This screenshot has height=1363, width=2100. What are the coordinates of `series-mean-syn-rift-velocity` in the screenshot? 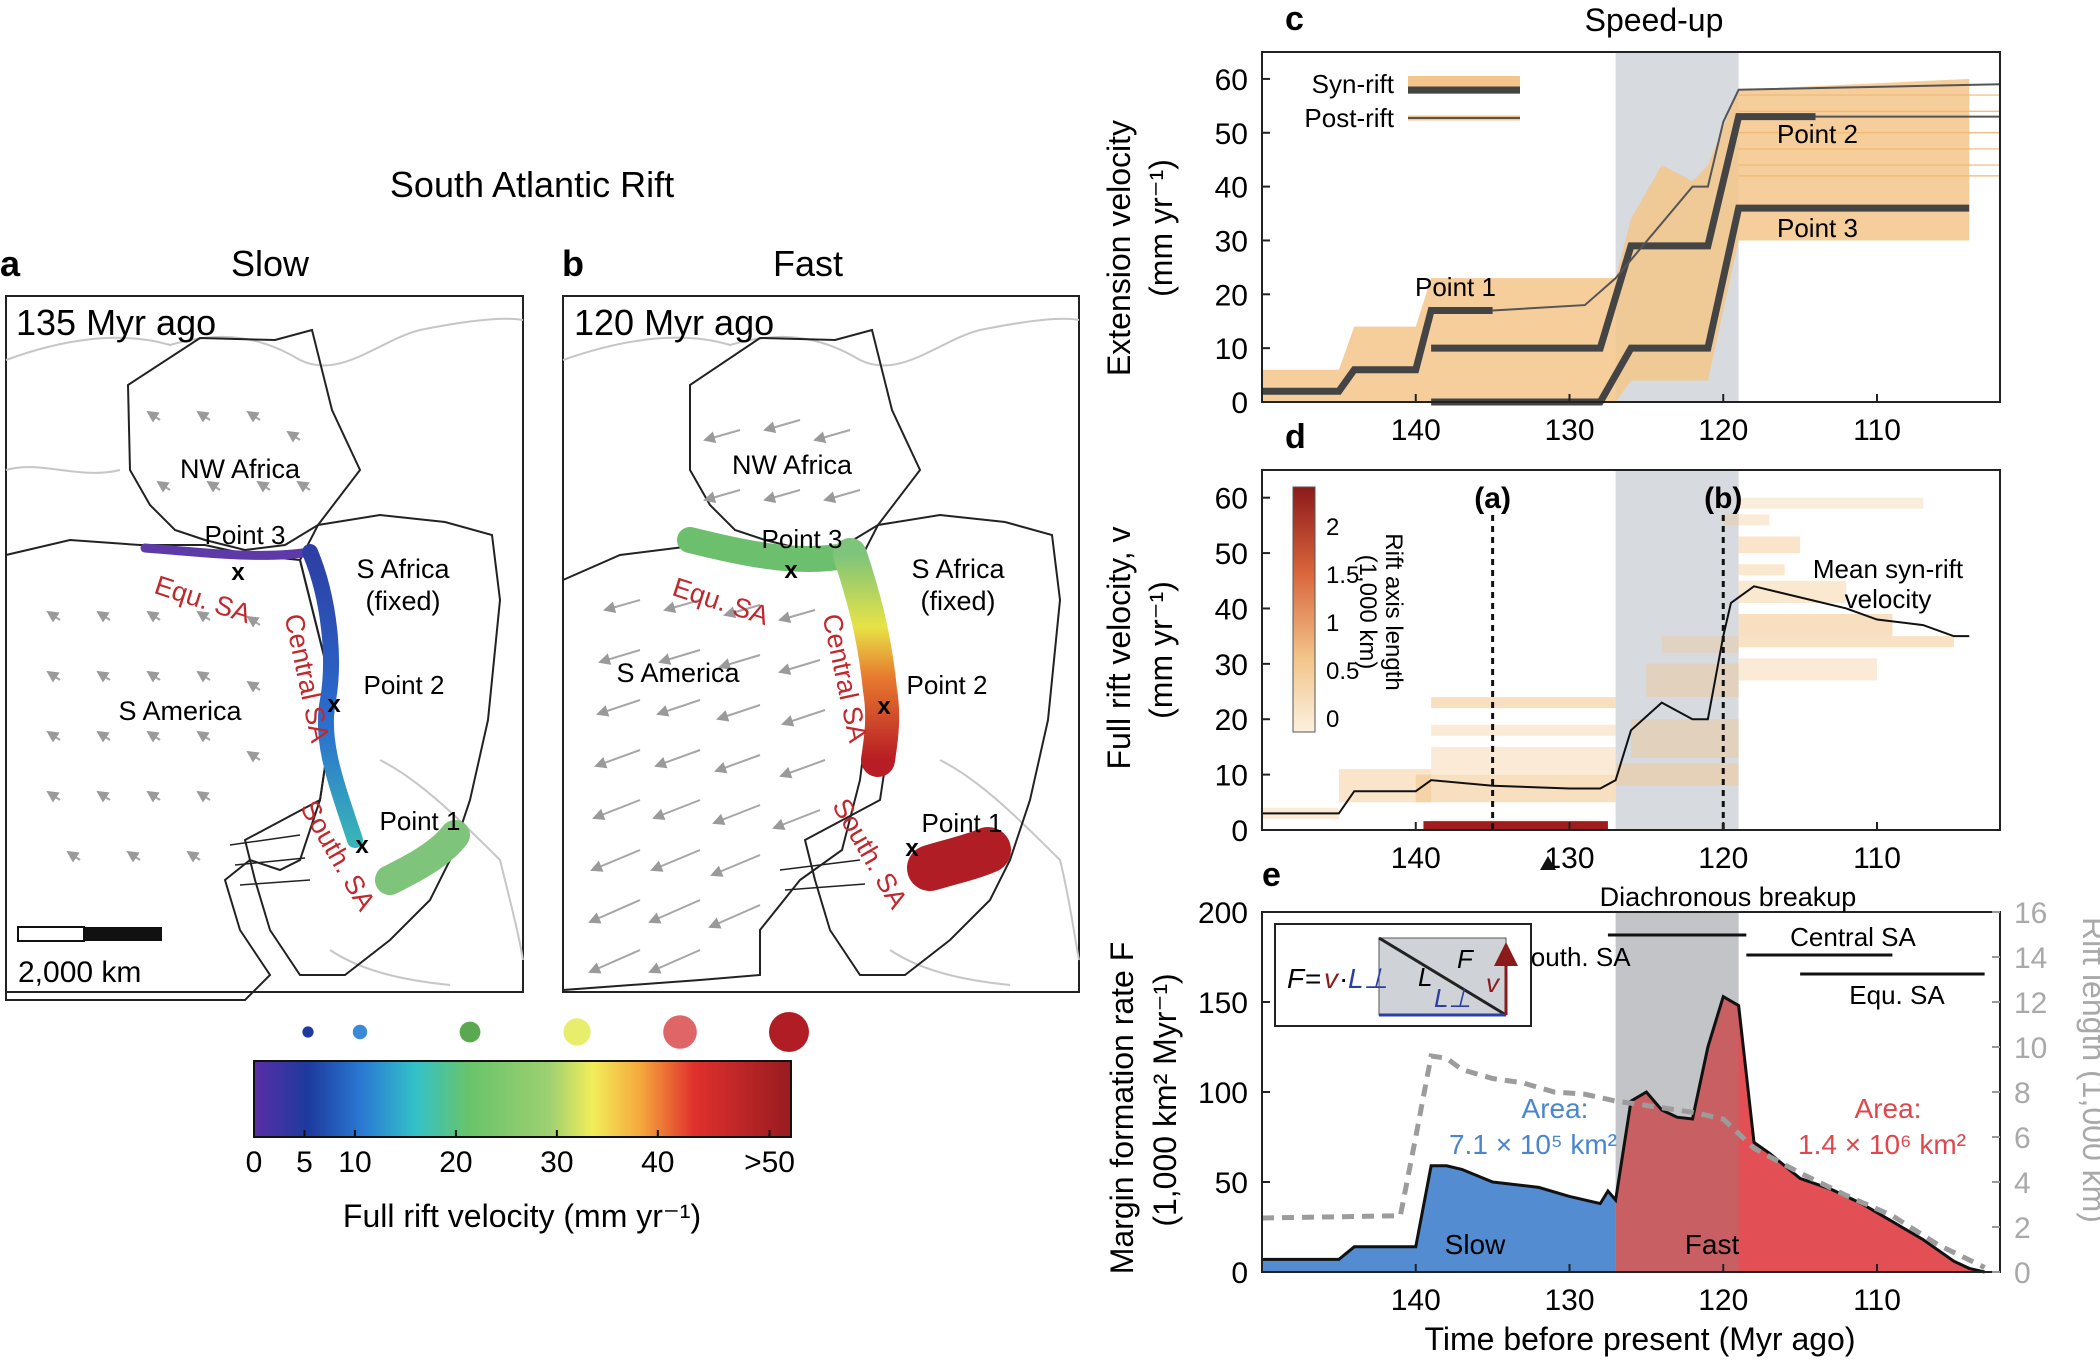 It's located at (1616, 700).